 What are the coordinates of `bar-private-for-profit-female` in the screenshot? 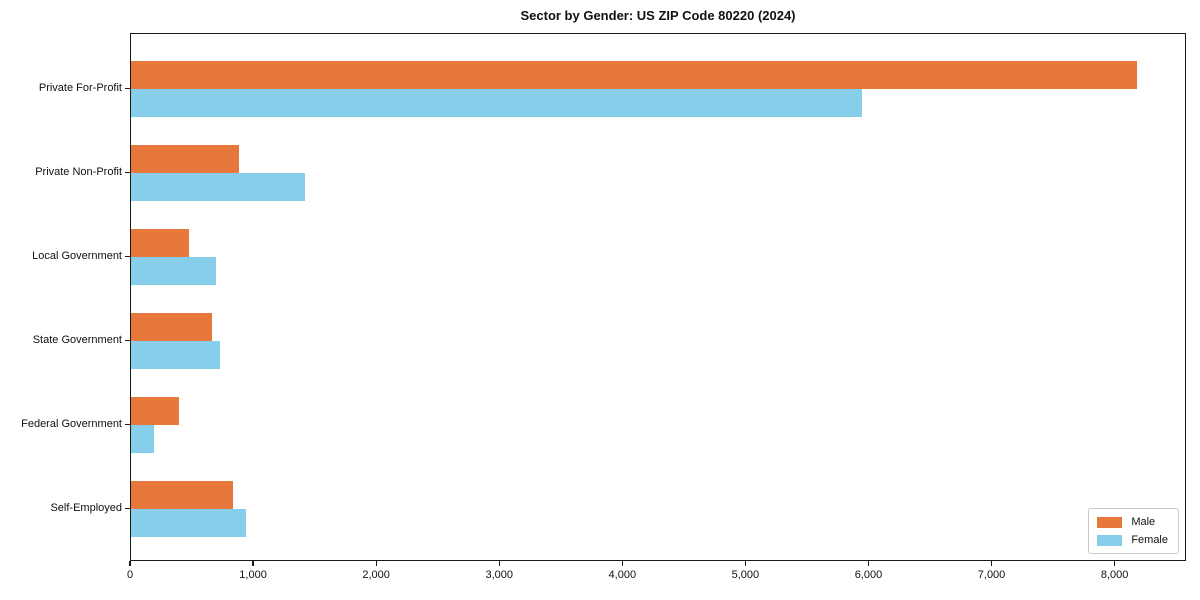 It's located at (497, 103).